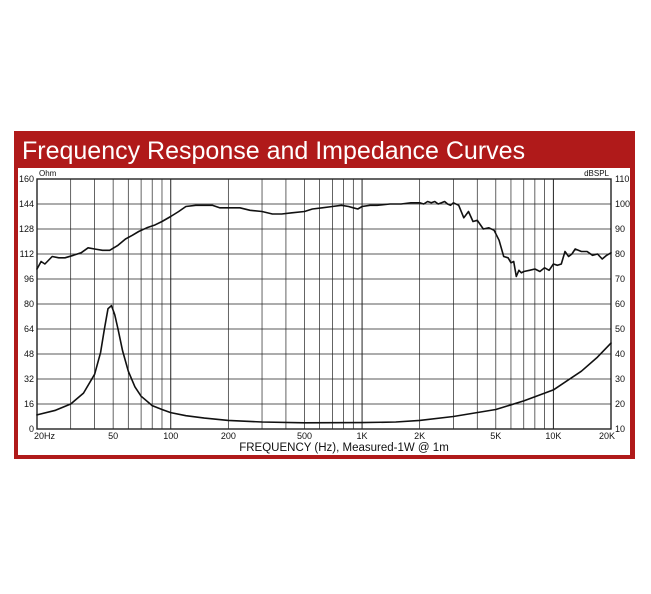 The width and height of the screenshot is (651, 594). What do you see at coordinates (620, 304) in the screenshot?
I see `right-tick-label: 60` at bounding box center [620, 304].